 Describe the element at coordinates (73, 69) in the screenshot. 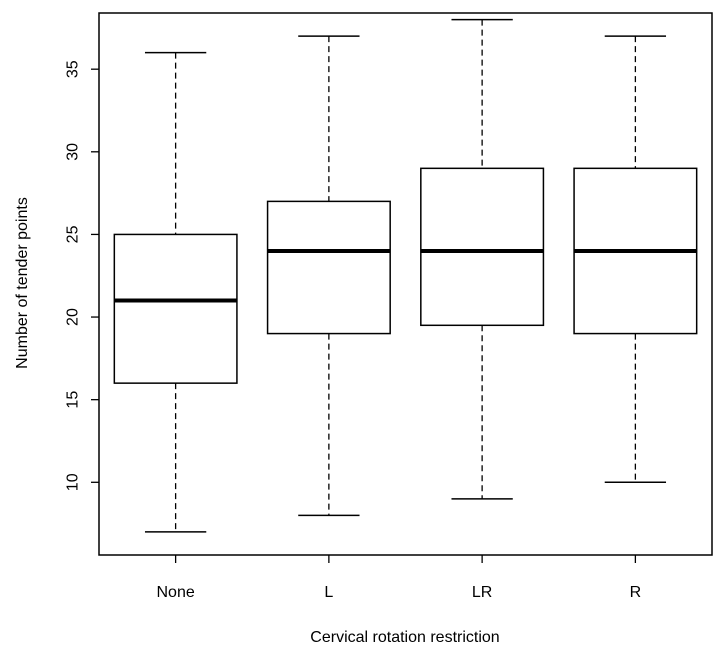

I see `y-tick-label: 35` at that location.